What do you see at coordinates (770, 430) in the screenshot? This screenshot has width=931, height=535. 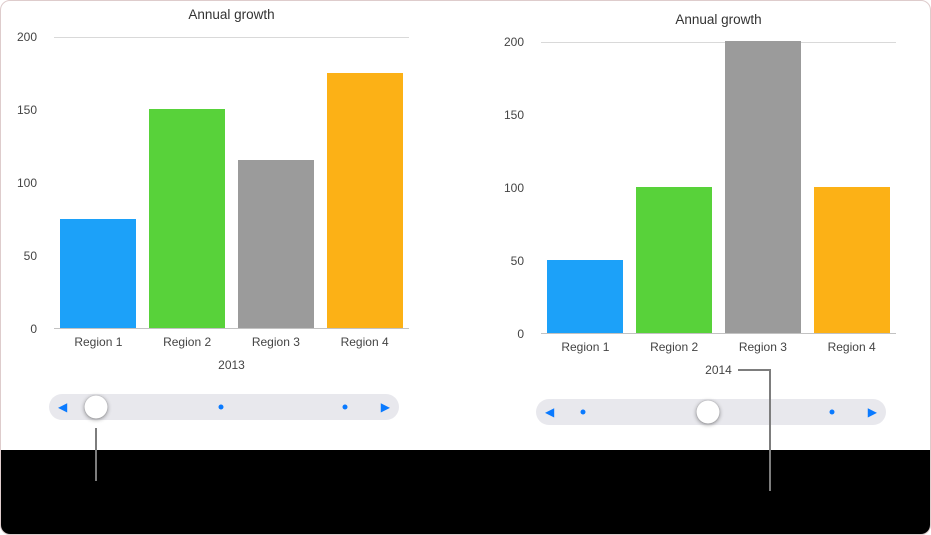 I see `callout-line-year-vertical` at bounding box center [770, 430].